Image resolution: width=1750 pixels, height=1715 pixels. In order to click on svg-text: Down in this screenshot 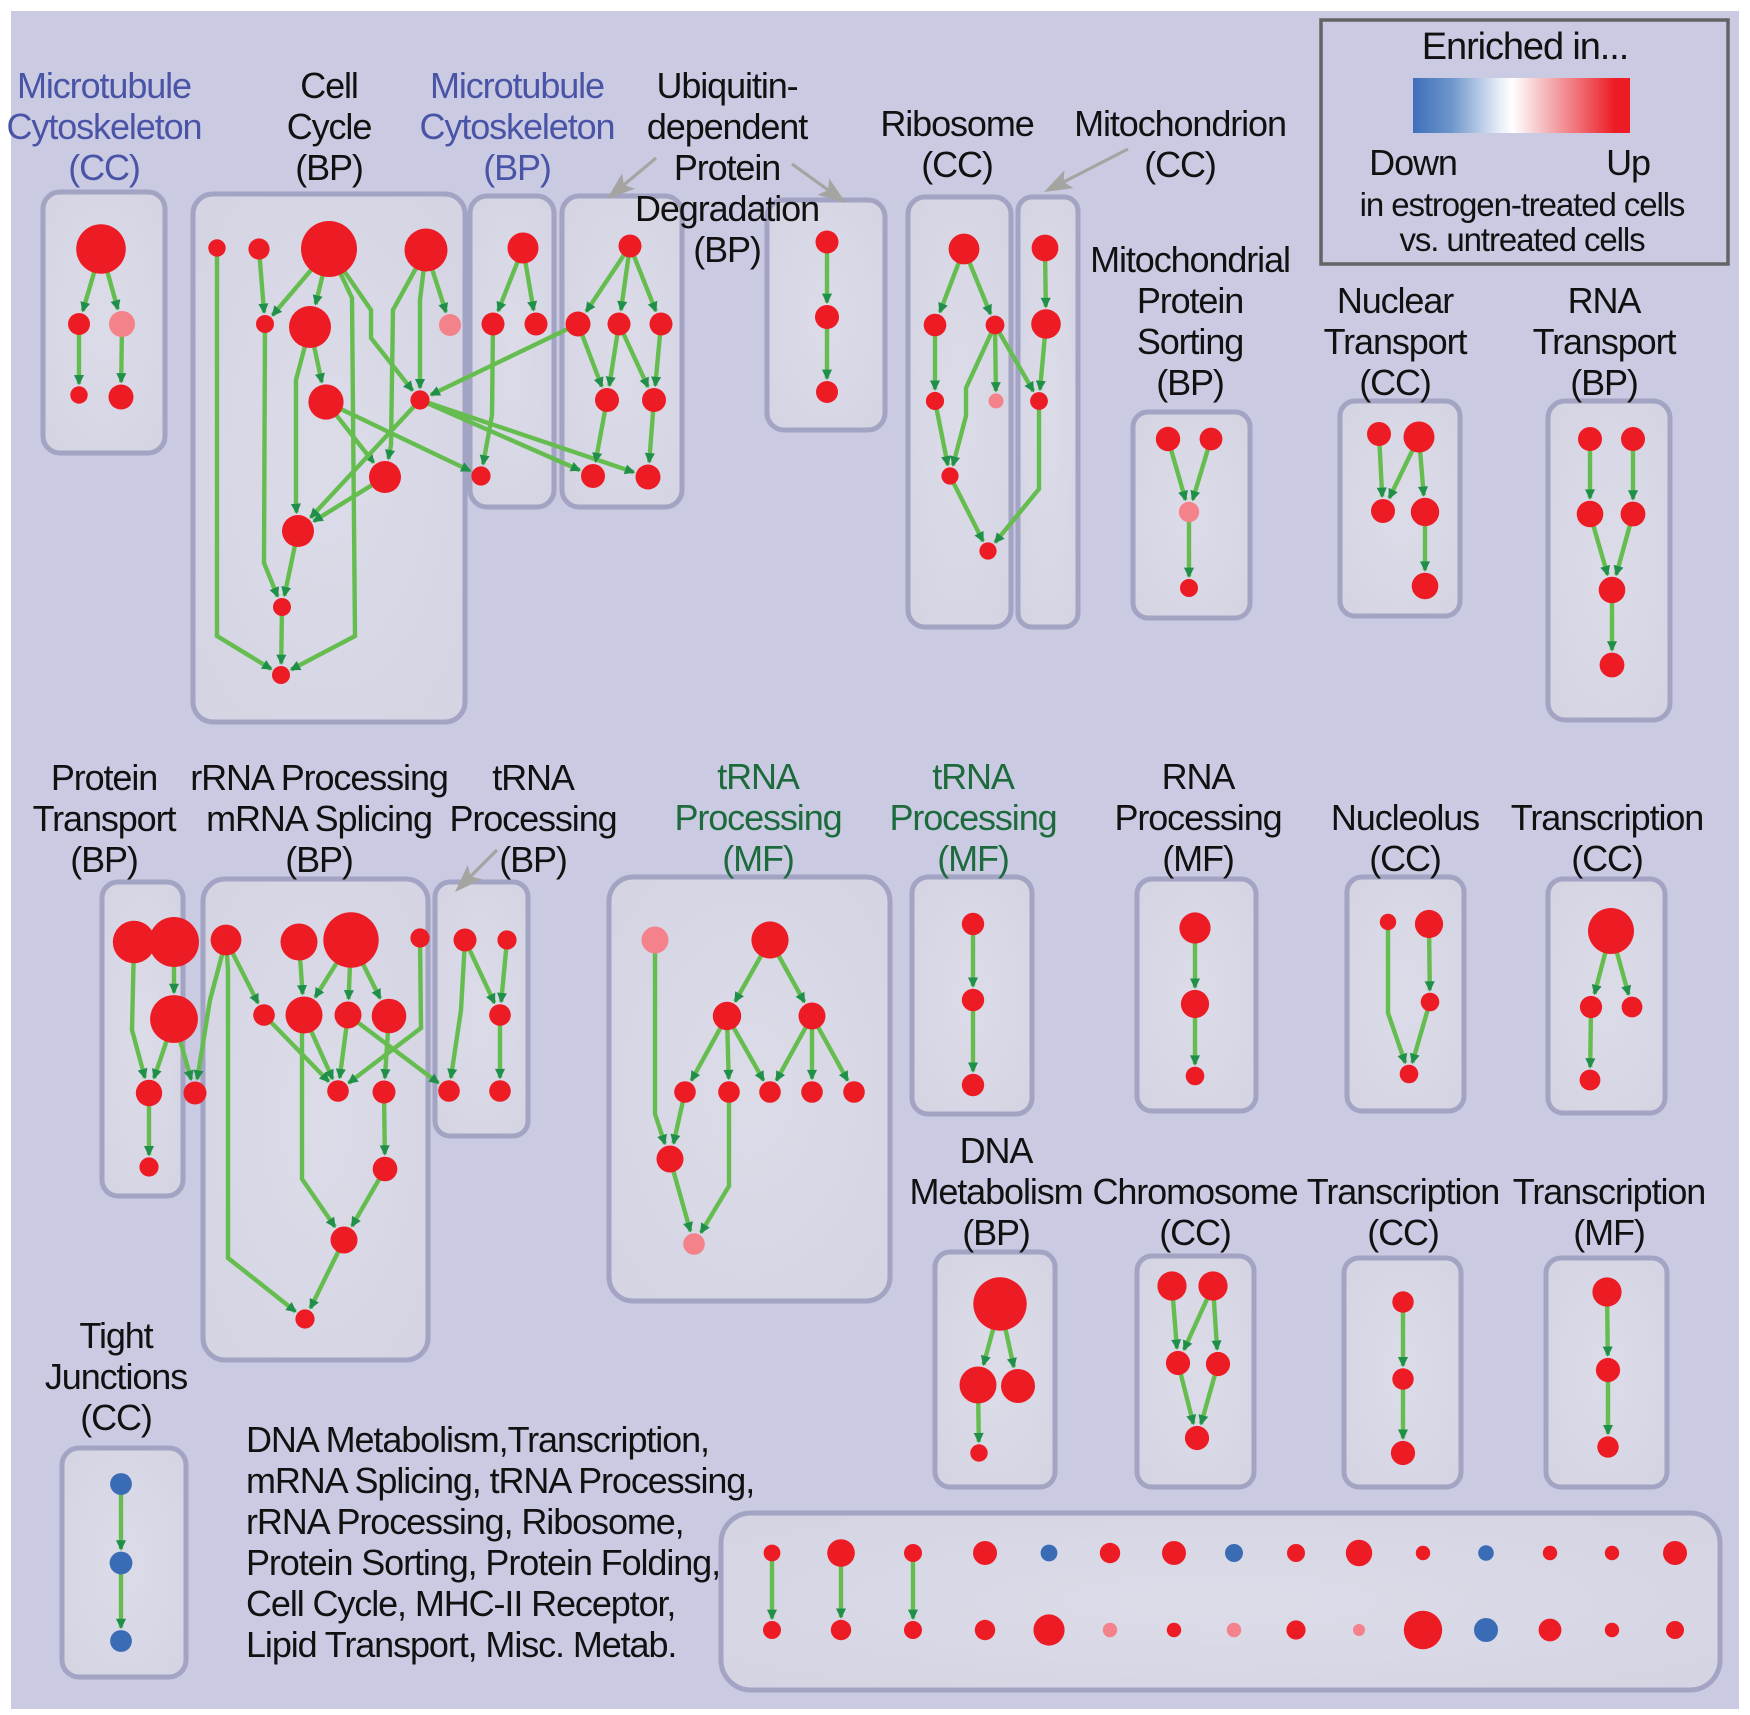, I will do `click(1413, 162)`.